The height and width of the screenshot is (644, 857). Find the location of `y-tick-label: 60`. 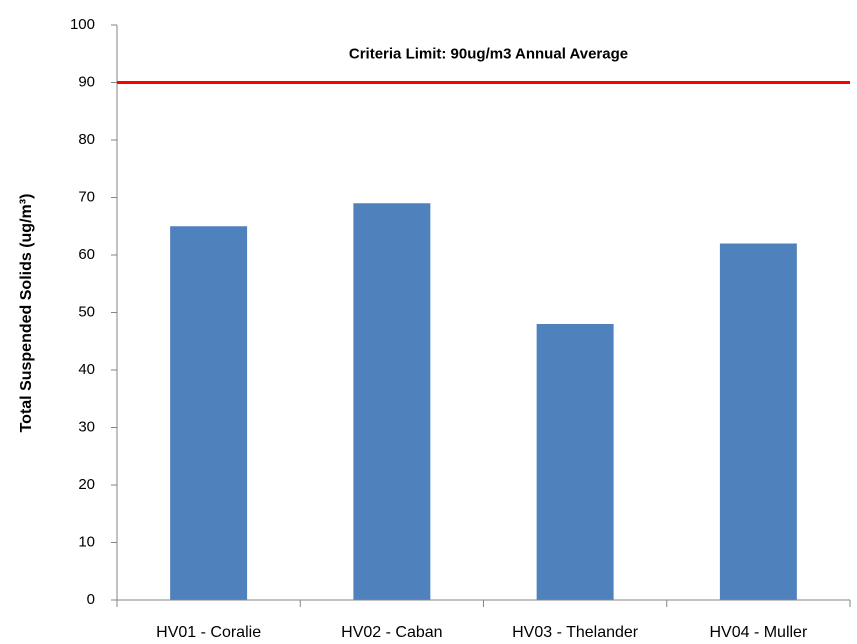

y-tick-label: 60 is located at coordinates (86, 254).